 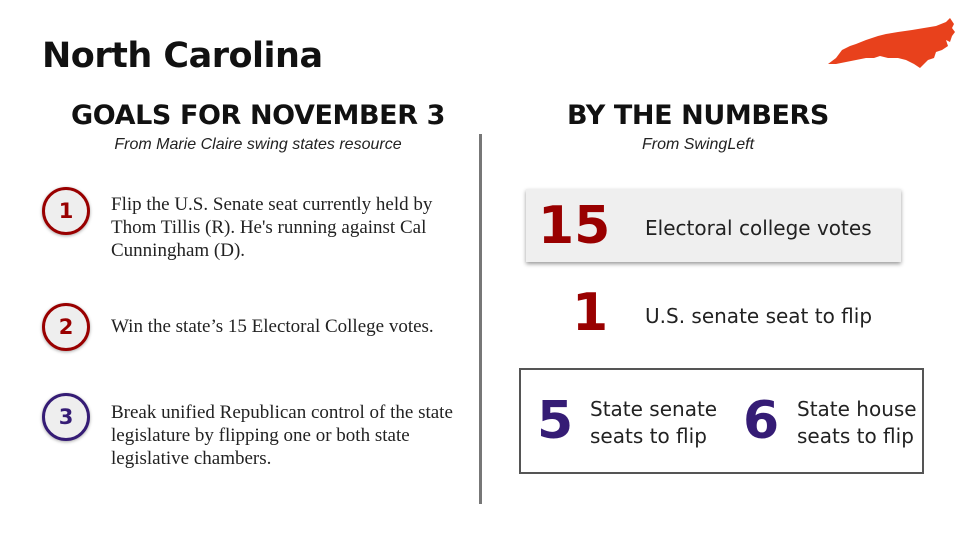 What do you see at coordinates (698, 144) in the screenshot?
I see `numbers-source: From SwingLeft` at bounding box center [698, 144].